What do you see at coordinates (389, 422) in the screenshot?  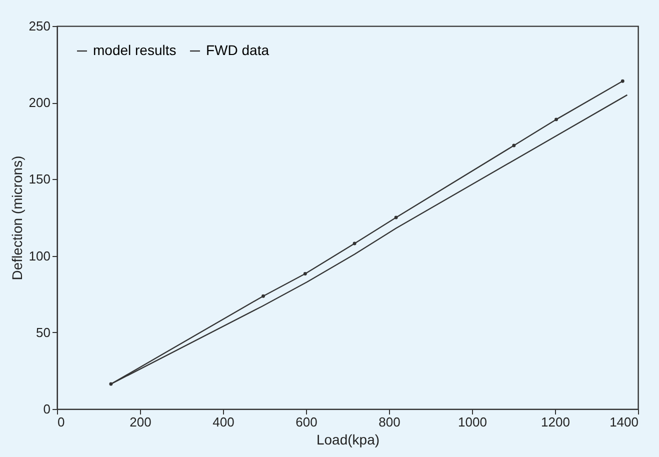 I see `x-tick-label: 800` at bounding box center [389, 422].